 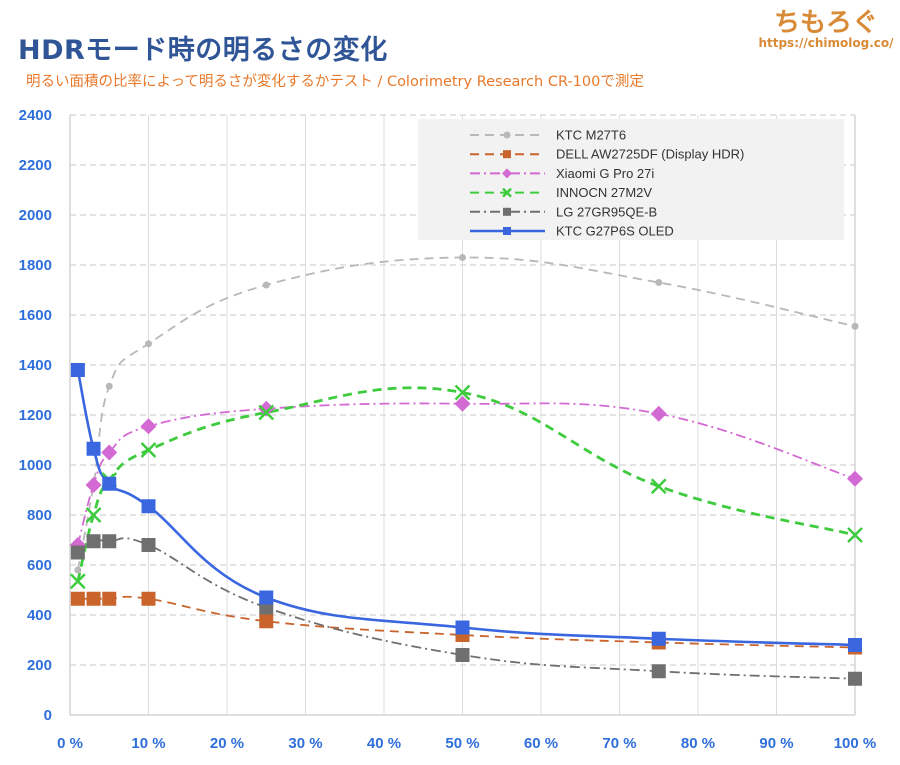 I want to click on x-tick-label: 70 %, so click(x=619, y=743).